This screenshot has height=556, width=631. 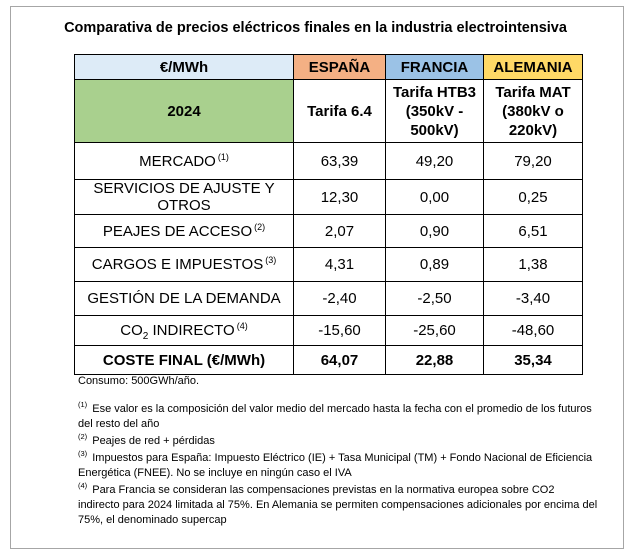 I want to click on tariff-germany: Tarifa MAT (380kV o 220kV), so click(x=533, y=111).